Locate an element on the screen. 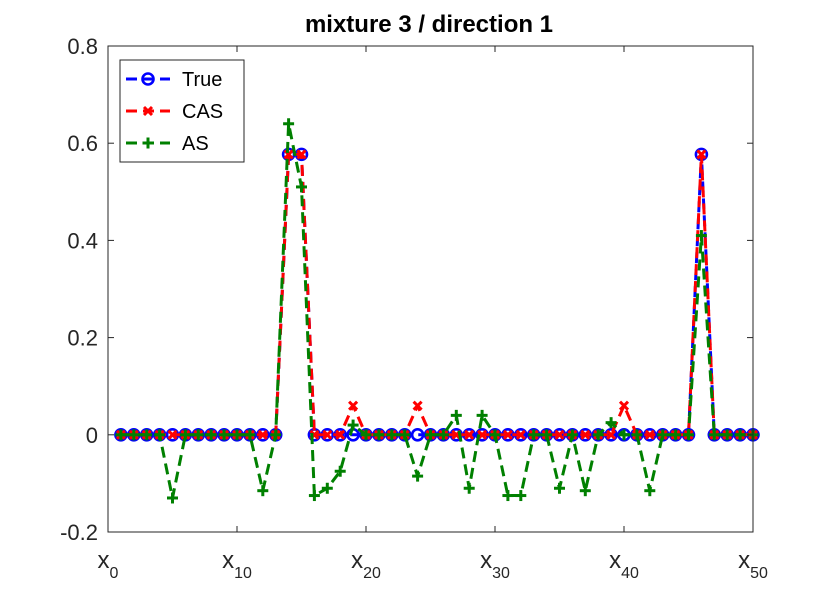  legend-marker-true is located at coordinates (148, 79).